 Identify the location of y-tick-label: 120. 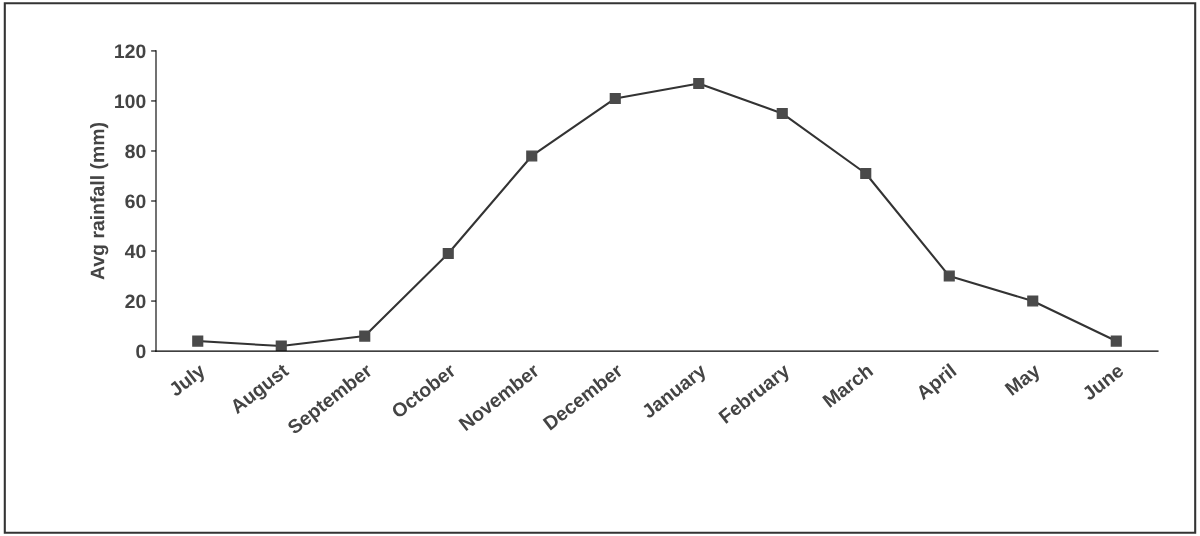
(130, 51).